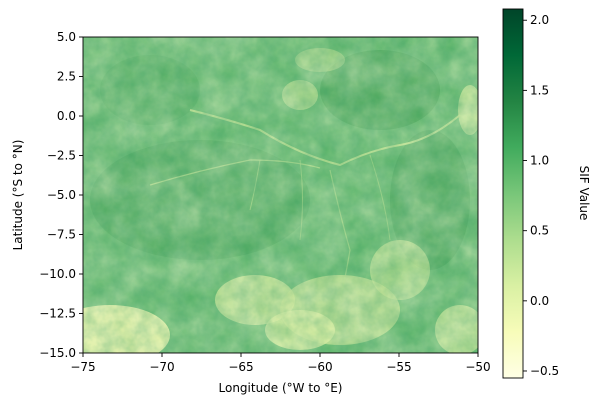 This screenshot has height=406, width=594. I want to click on y-tick-label: −5.0, so click(61, 195).